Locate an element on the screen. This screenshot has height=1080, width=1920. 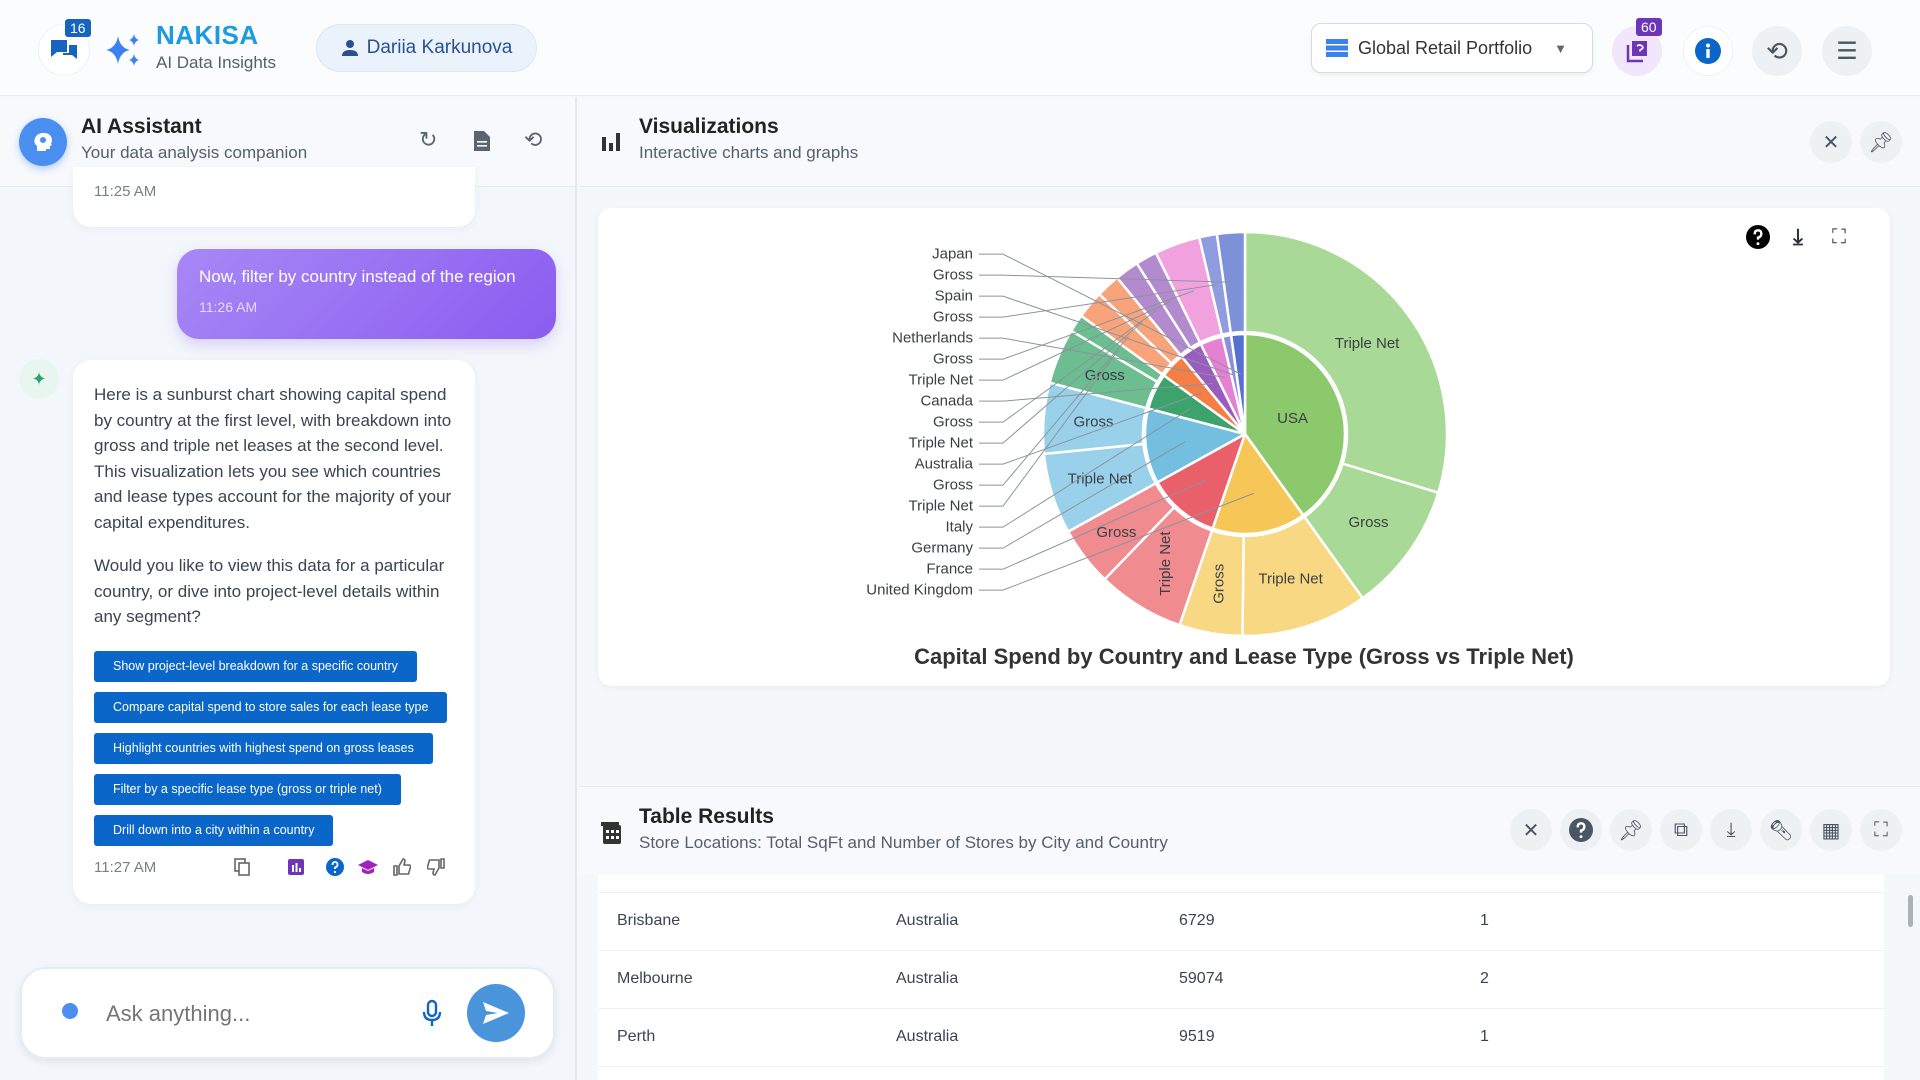
portfolio-dropdown: Global Retail Portfolio ▼ is located at coordinates (1452, 48).